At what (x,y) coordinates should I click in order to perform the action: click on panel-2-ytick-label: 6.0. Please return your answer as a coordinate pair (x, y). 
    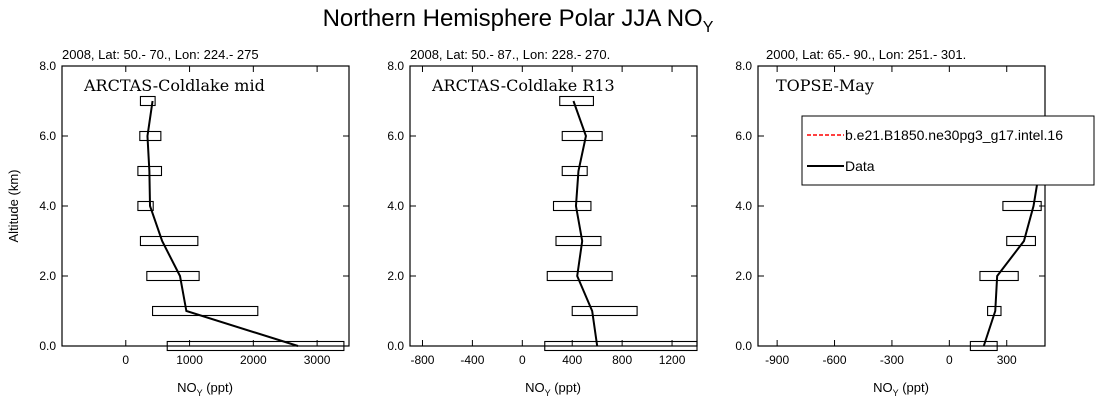
    Looking at the image, I should click on (395, 136).